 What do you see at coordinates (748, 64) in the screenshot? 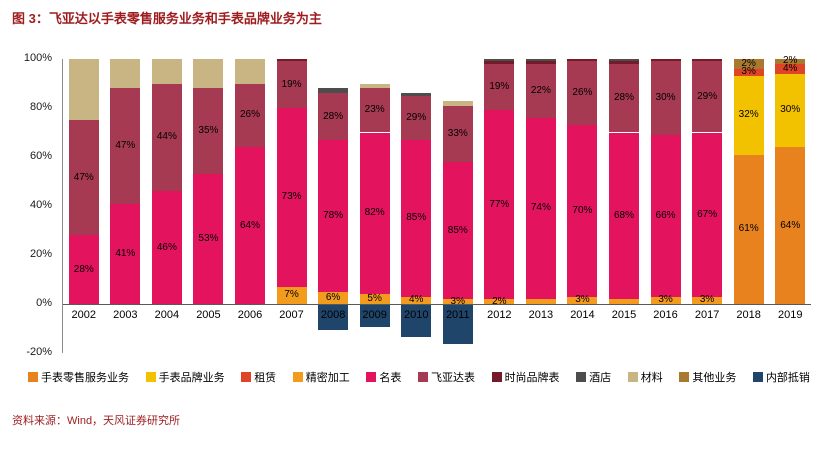
I see `segment-qita` at bounding box center [748, 64].